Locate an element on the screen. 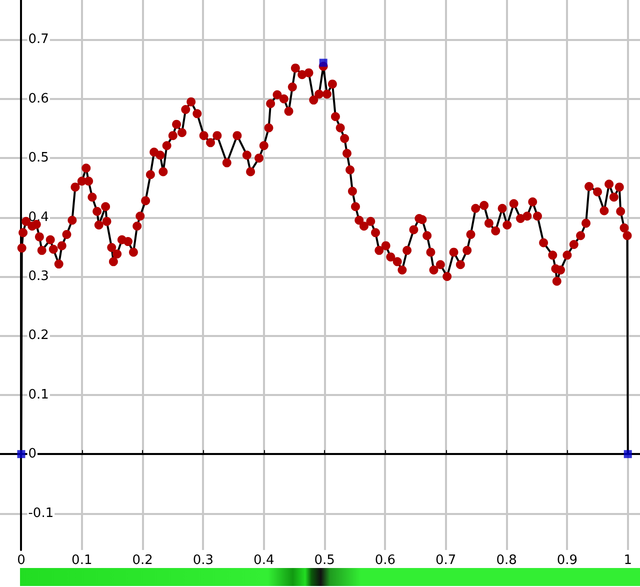  y-tick-label: -0.1 is located at coordinates (41, 513).